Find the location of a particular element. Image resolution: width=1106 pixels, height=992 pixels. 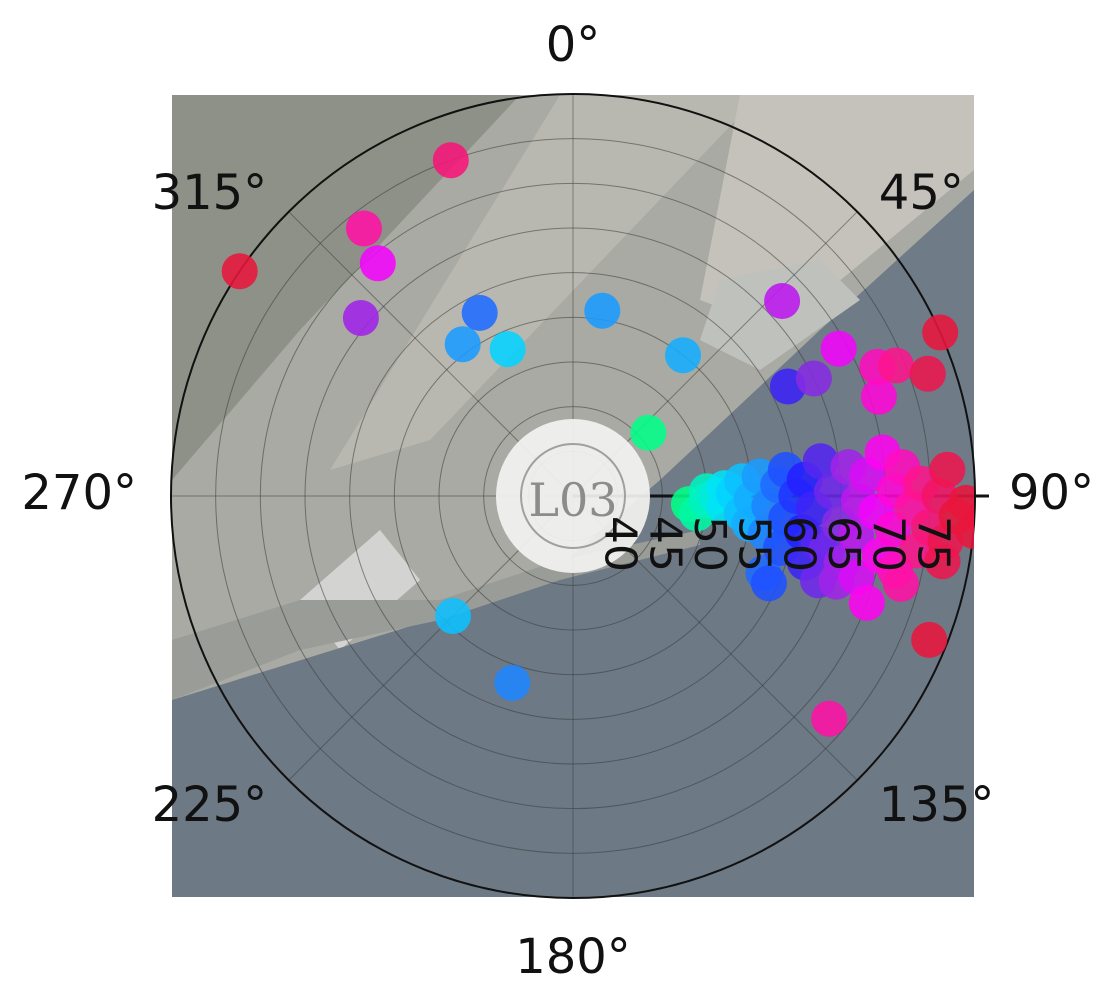

radial-tick-label-60: 60 is located at coordinates (798, 544).